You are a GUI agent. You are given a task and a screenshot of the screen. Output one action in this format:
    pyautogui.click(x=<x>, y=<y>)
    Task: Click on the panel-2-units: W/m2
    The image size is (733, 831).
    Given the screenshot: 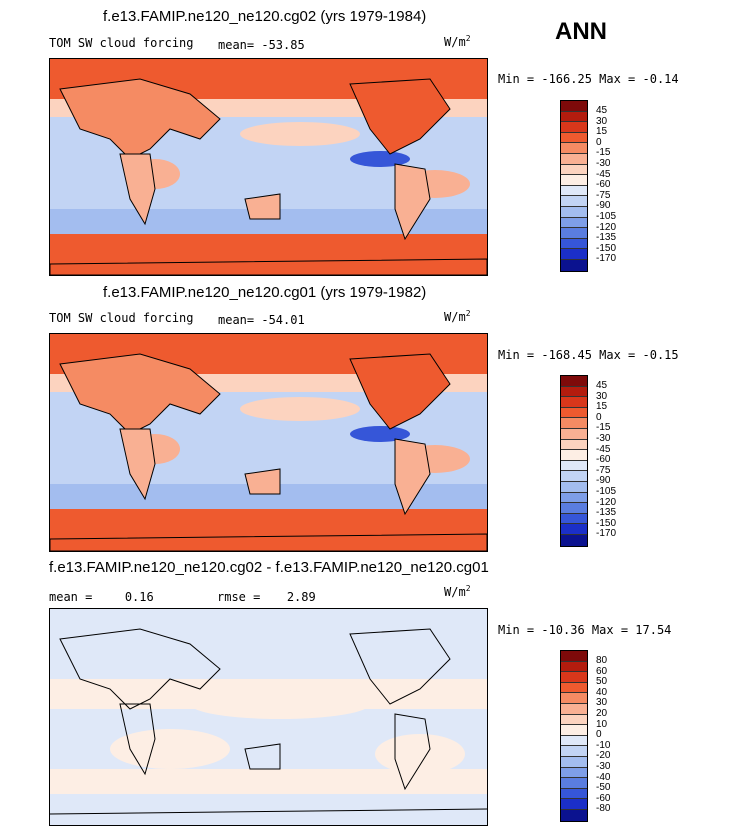 What is the action you would take?
    pyautogui.click(x=457, y=316)
    